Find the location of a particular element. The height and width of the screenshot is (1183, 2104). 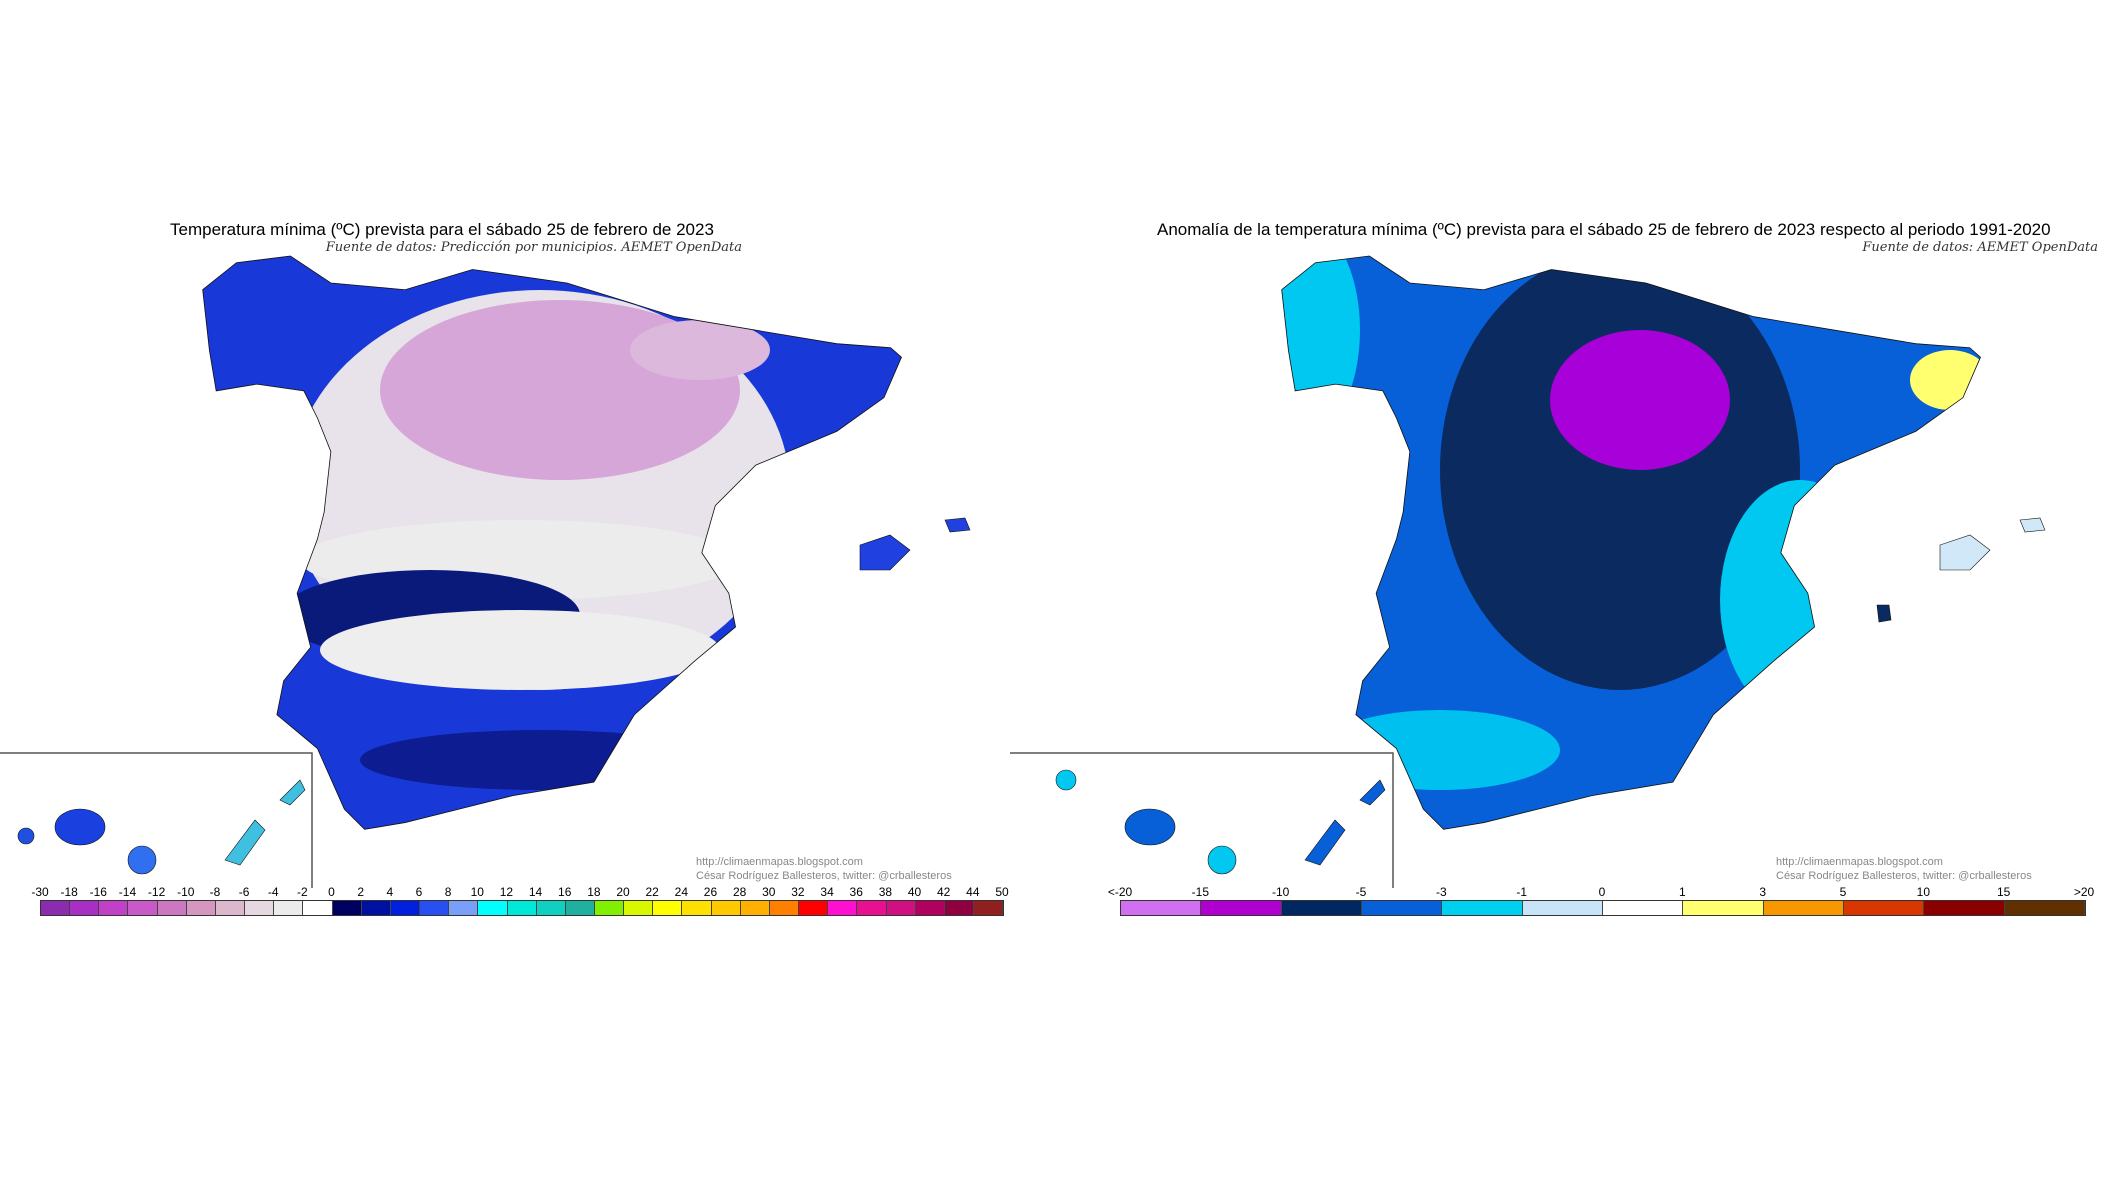

right-color-legend is located at coordinates (1603, 908).